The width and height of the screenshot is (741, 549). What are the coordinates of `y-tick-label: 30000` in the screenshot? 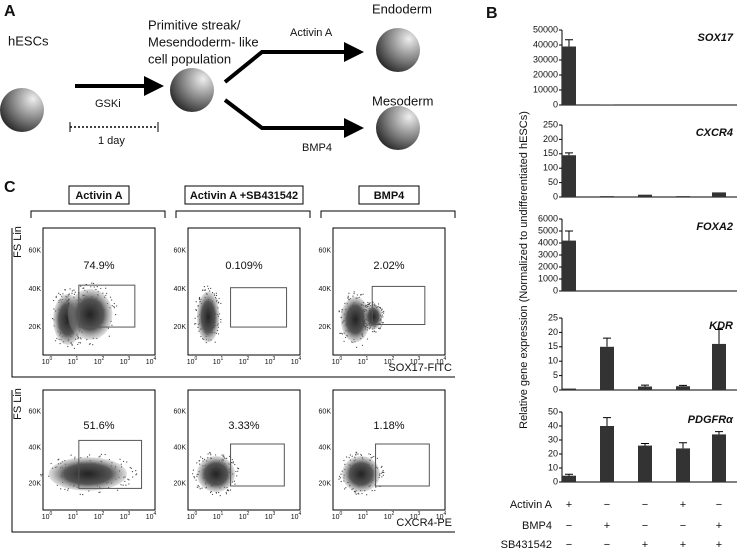 It's located at (545, 59).